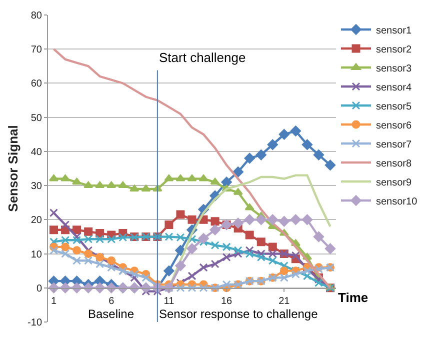 The width and height of the screenshot is (433, 348). Describe the element at coordinates (394, 88) in the screenshot. I see `legend-label: sensor4` at that location.